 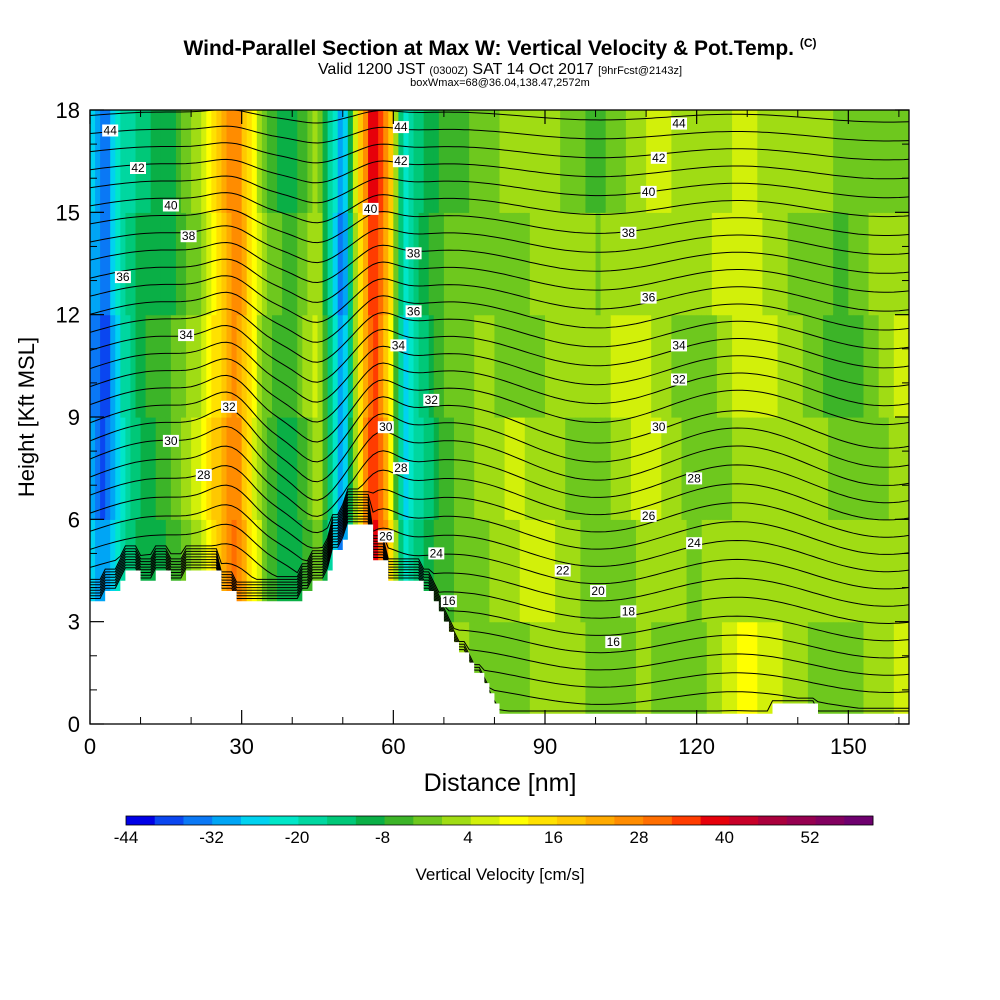 I want to click on subtitle-forecast: [9hrFcst@2143z], so click(x=640, y=71).